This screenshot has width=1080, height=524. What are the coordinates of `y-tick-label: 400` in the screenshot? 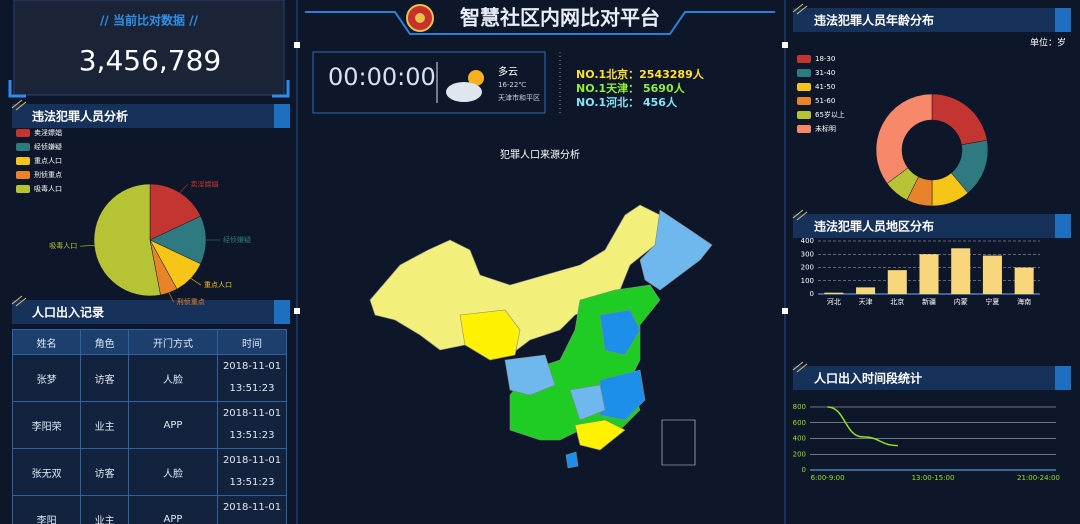 It's located at (799, 439).